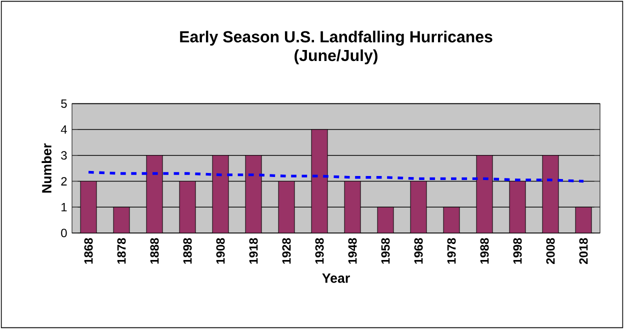 The image size is (624, 329). Describe the element at coordinates (64, 207) in the screenshot. I see `y-tick-label: 1` at that location.